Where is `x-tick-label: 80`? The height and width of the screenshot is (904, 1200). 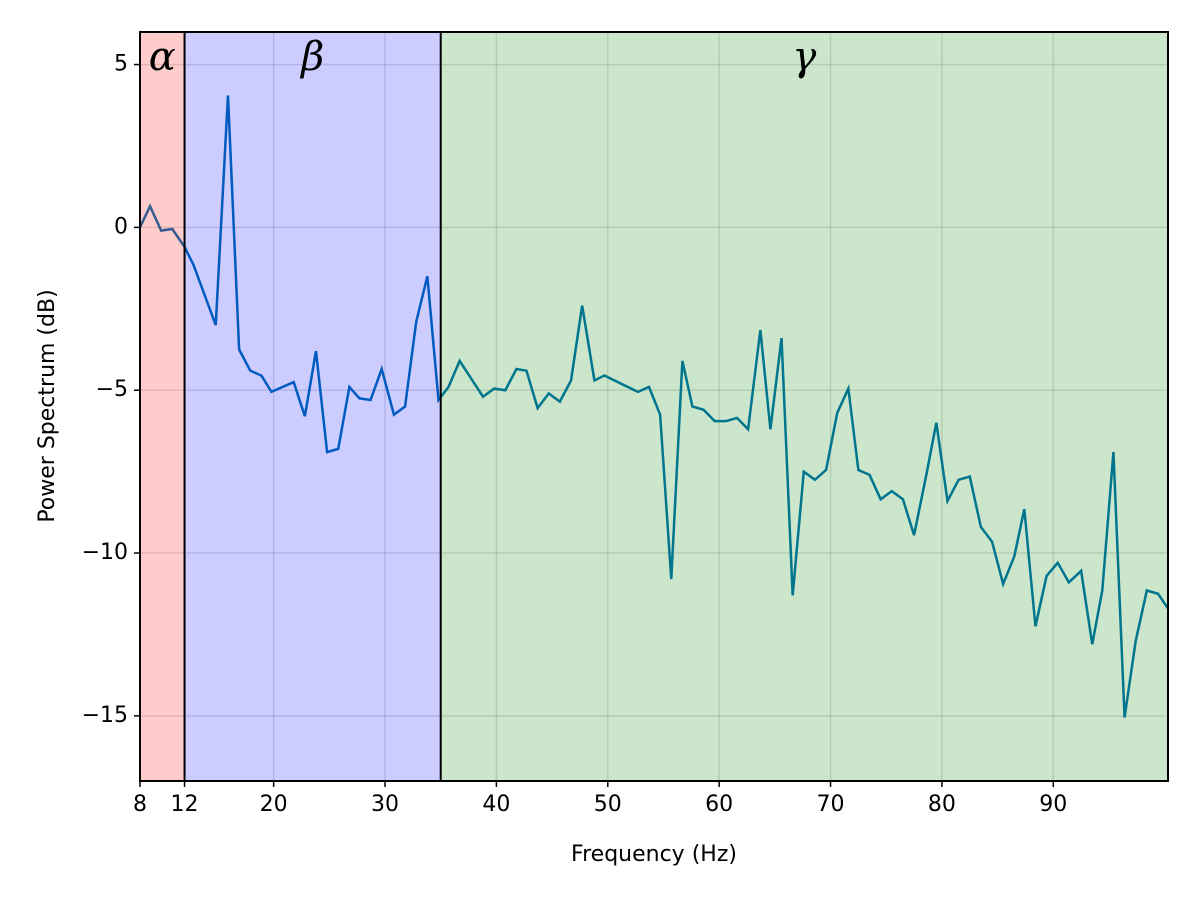 x-tick-label: 80 is located at coordinates (942, 804).